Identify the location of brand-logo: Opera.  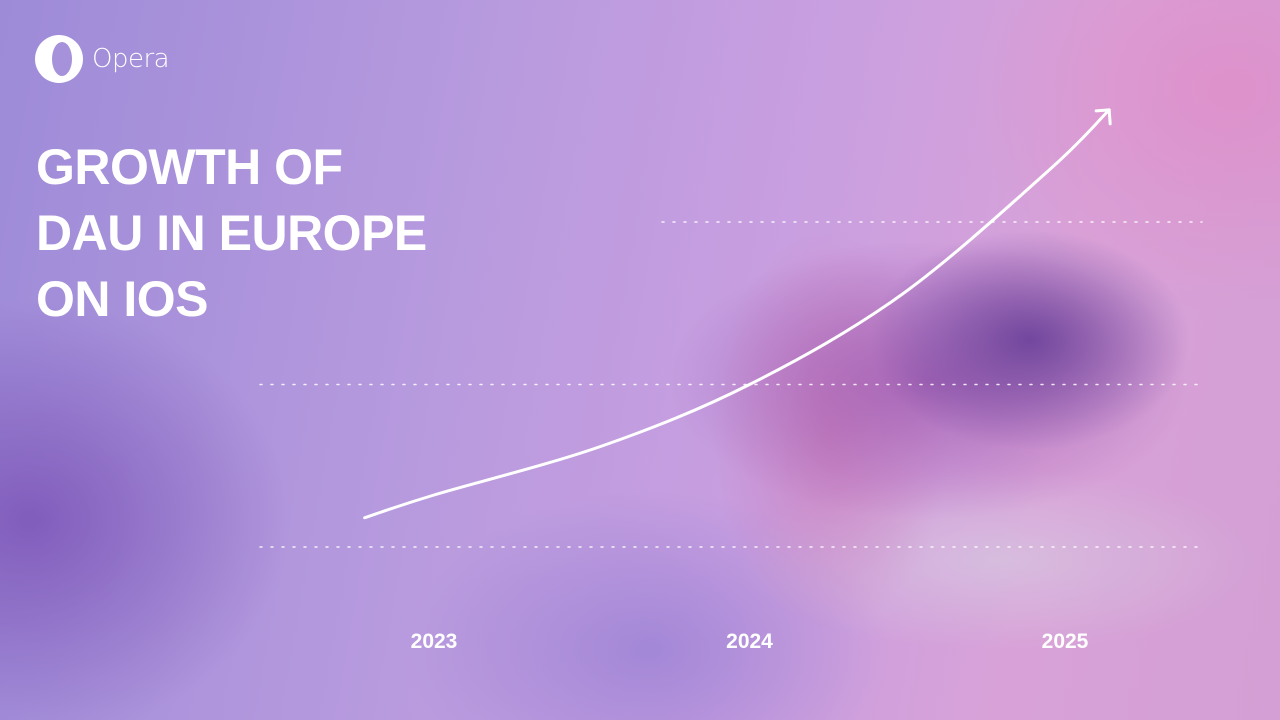
(102, 59).